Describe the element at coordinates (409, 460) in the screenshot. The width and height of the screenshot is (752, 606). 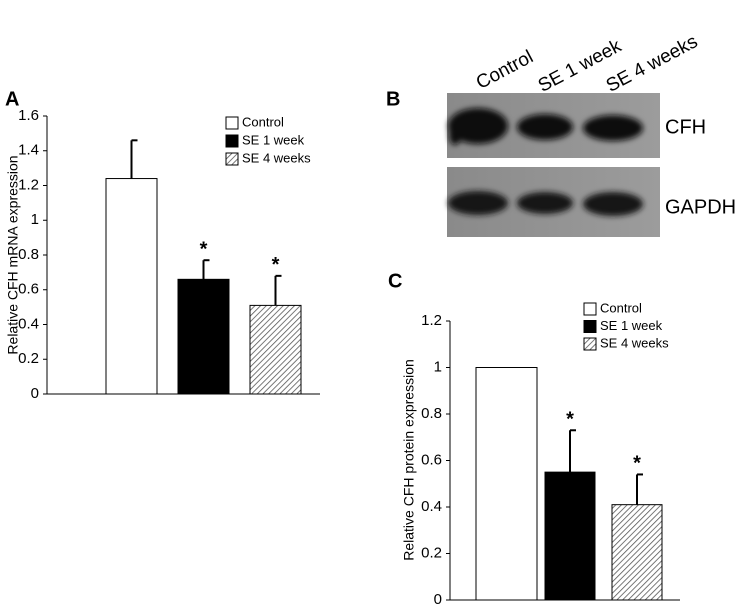
I see `y-axis-label: Relative CFH protein expression` at that location.